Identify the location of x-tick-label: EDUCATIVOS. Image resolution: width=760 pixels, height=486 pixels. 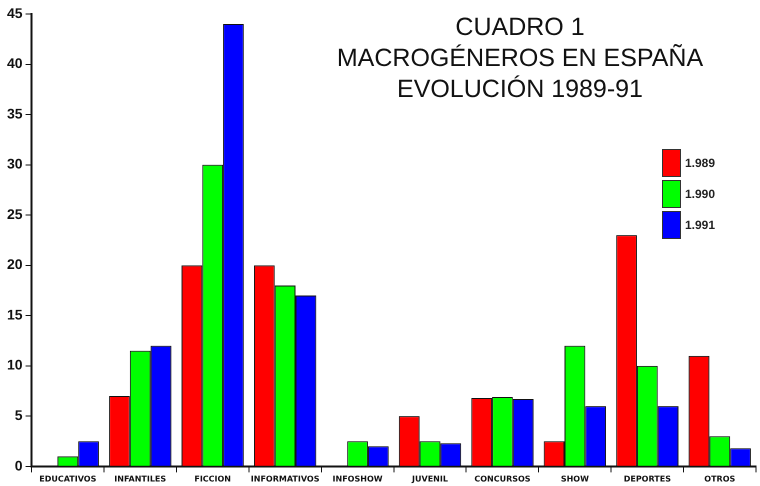
(68, 479).